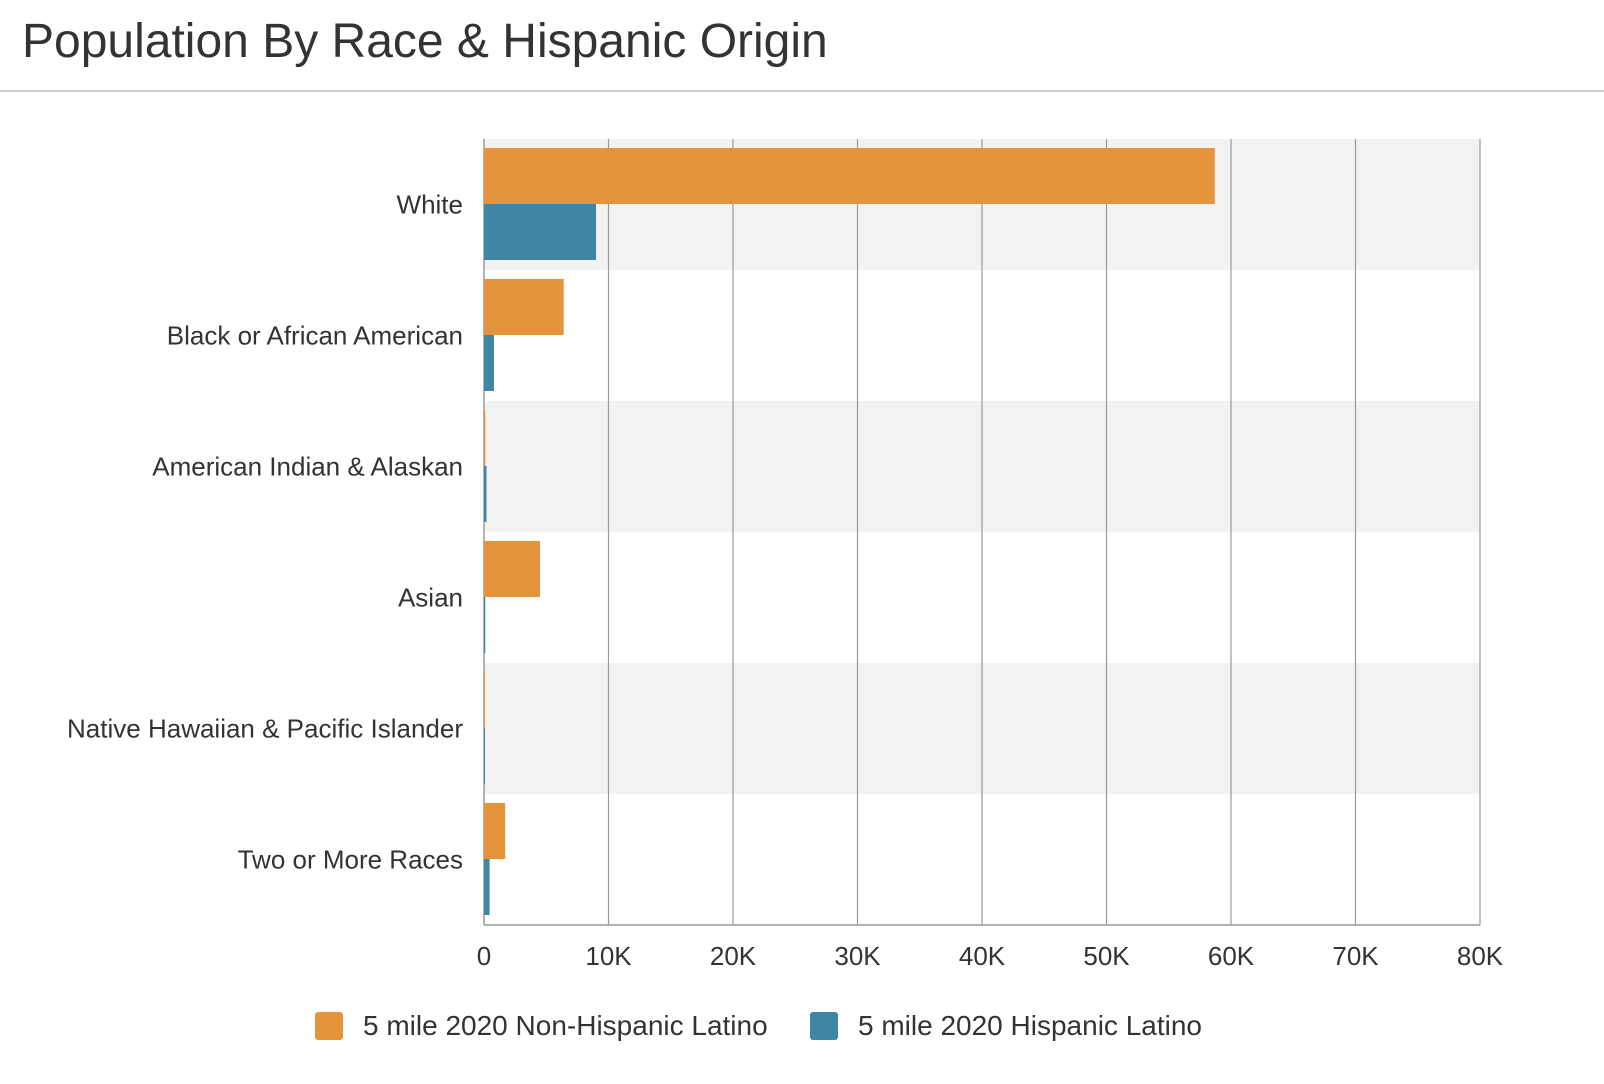 Image resolution: width=1604 pixels, height=1084 pixels. Describe the element at coordinates (425, 41) in the screenshot. I see `chart-title: Population By Race & Hispanic Origin` at that location.